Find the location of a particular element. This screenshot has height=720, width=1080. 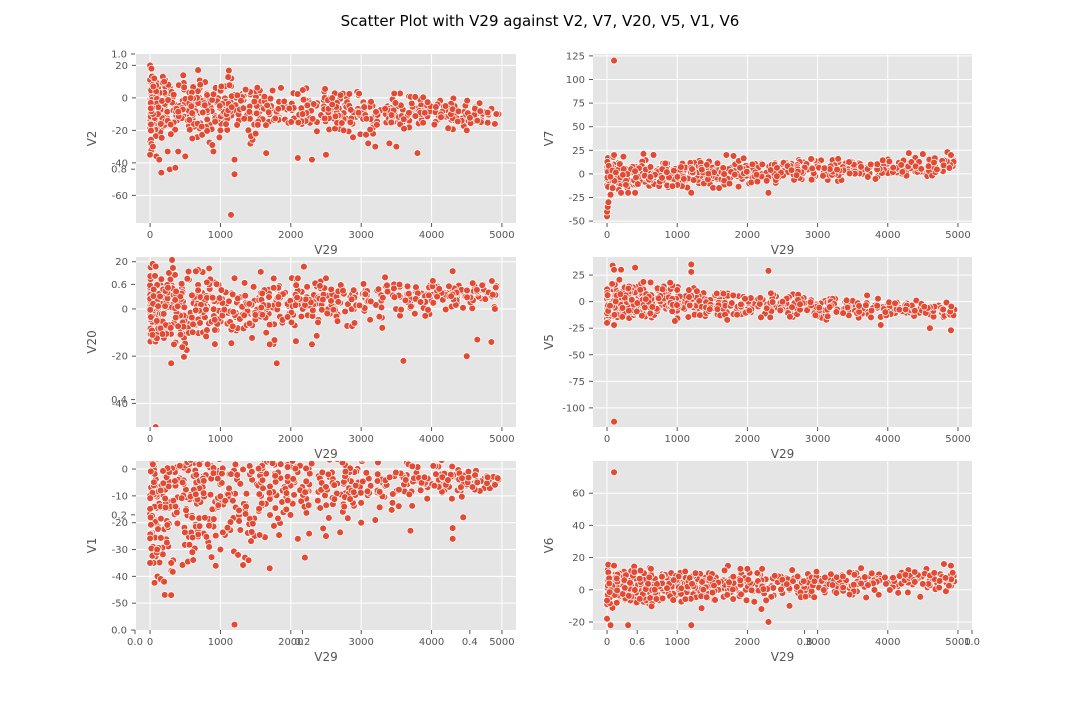

y-axis-label: V7 is located at coordinates (549, 139).